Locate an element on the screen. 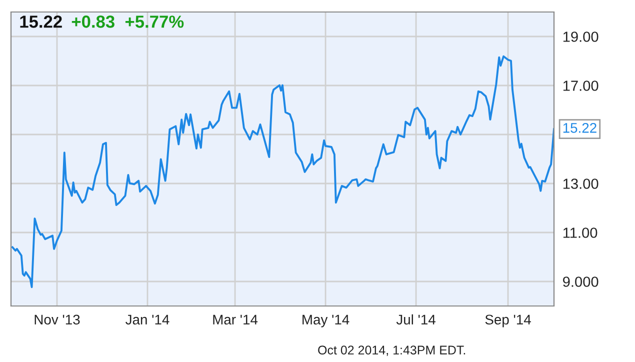 This screenshot has width=635, height=362. y-tick-label: 9.000 is located at coordinates (580, 281).